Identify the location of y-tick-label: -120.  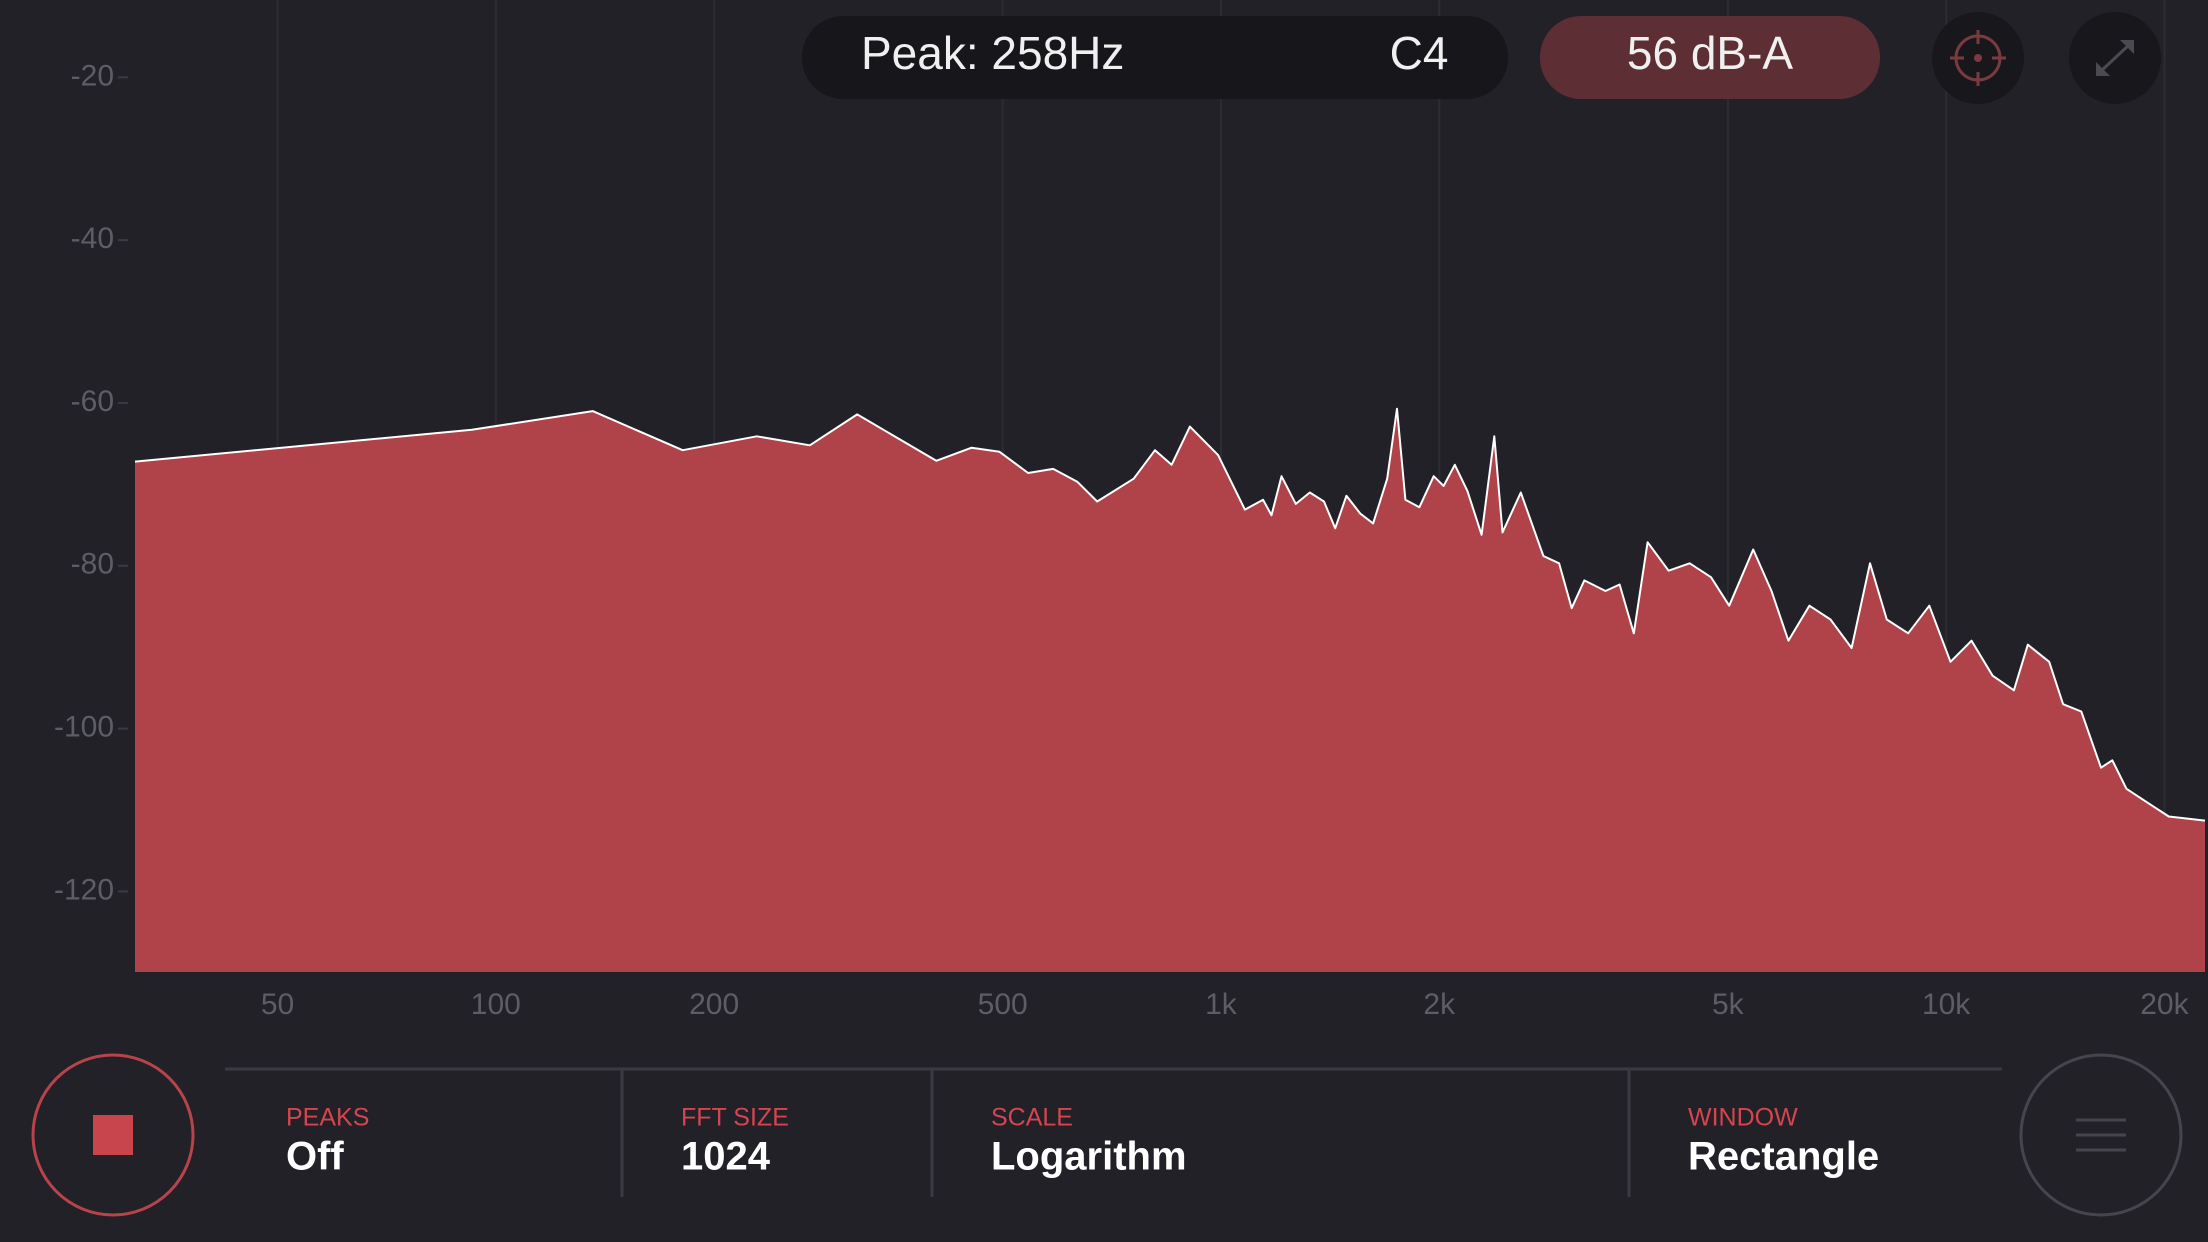
(84, 889).